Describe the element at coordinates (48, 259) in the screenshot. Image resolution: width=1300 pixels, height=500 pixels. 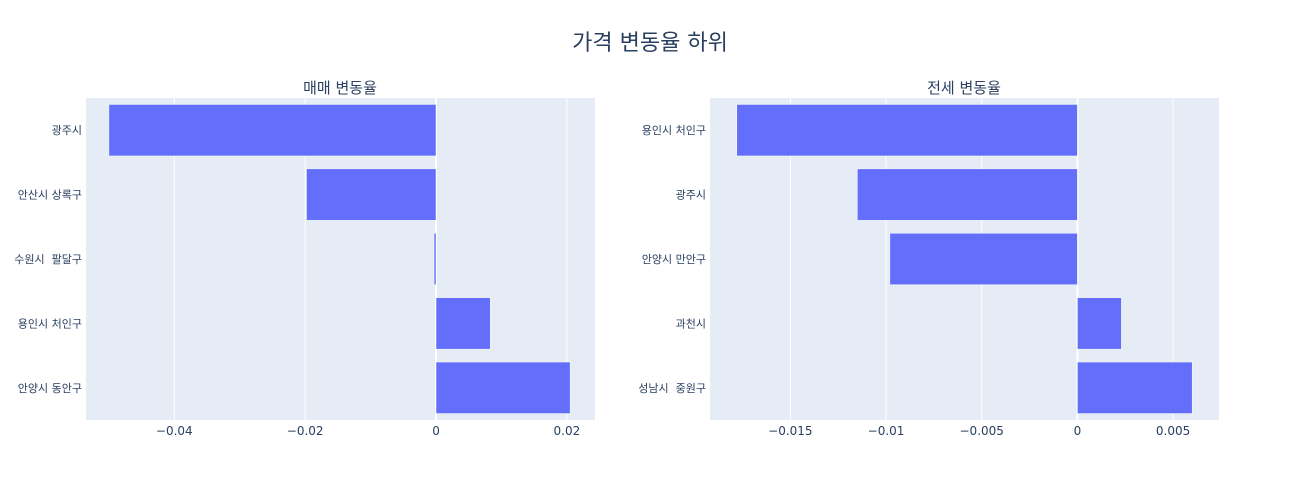
I see `y-category-label: 수원시 팔달구` at that location.